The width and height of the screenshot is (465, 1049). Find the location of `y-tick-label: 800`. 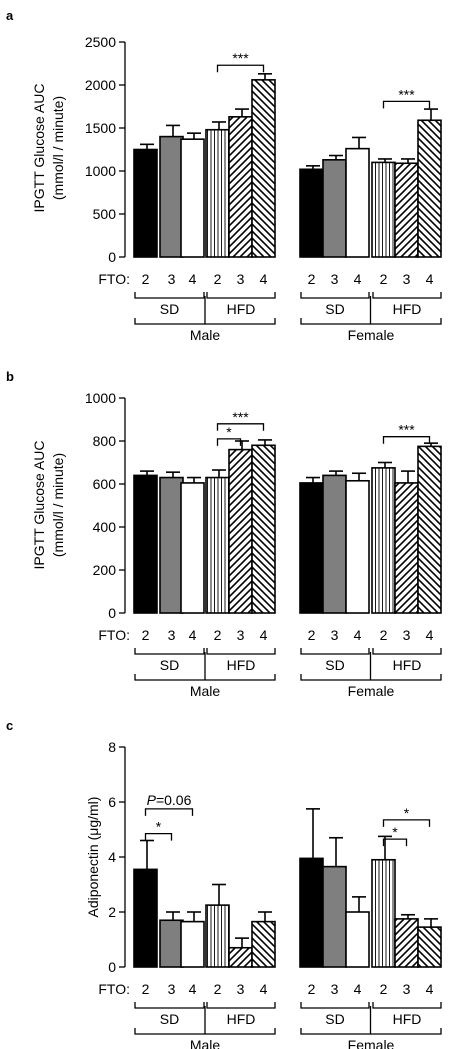

y-tick-label: 800 is located at coordinates (105, 441).